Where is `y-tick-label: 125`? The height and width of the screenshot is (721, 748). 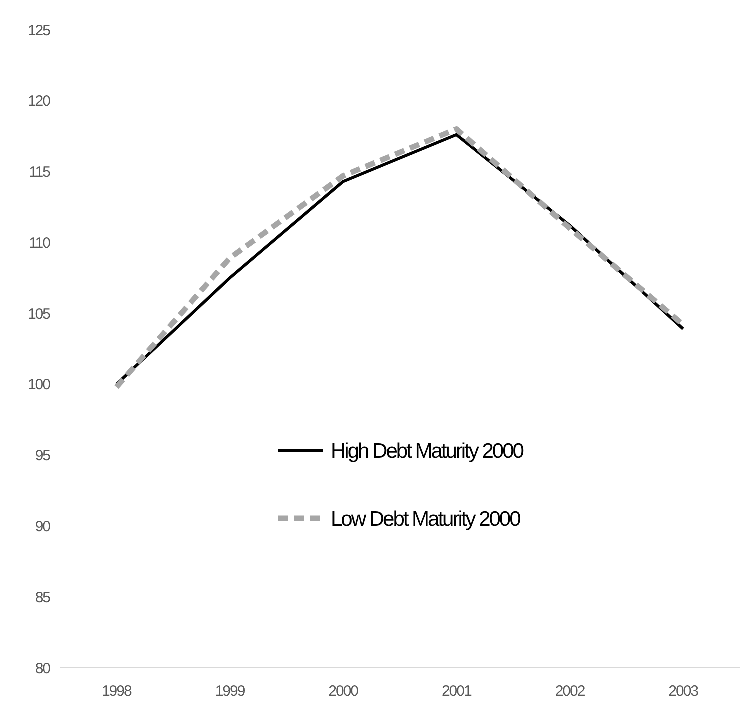 y-tick-label: 125 is located at coordinates (39, 31).